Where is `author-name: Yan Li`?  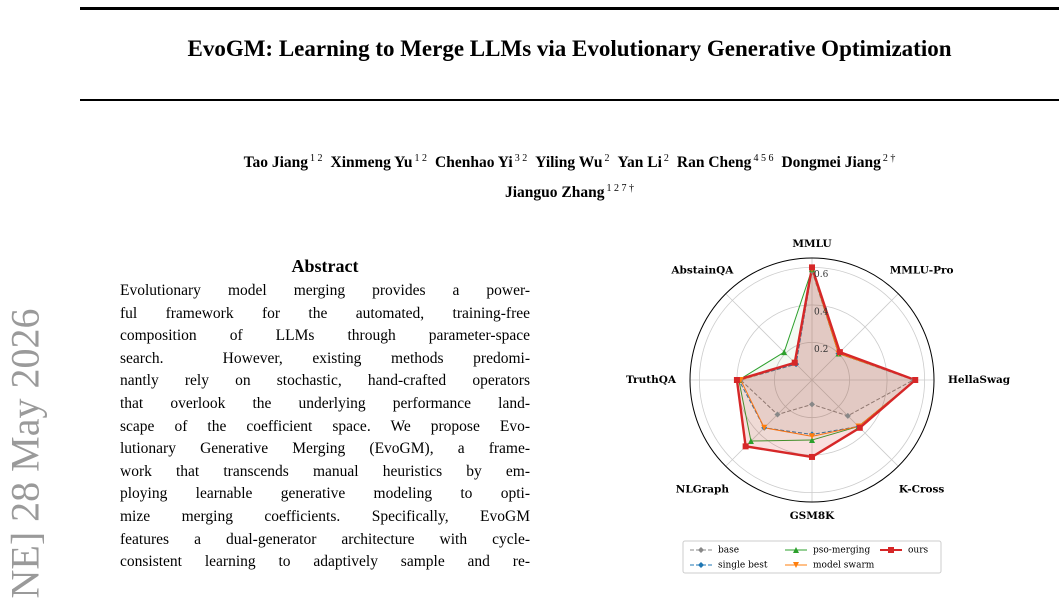 author-name: Yan Li is located at coordinates (639, 163).